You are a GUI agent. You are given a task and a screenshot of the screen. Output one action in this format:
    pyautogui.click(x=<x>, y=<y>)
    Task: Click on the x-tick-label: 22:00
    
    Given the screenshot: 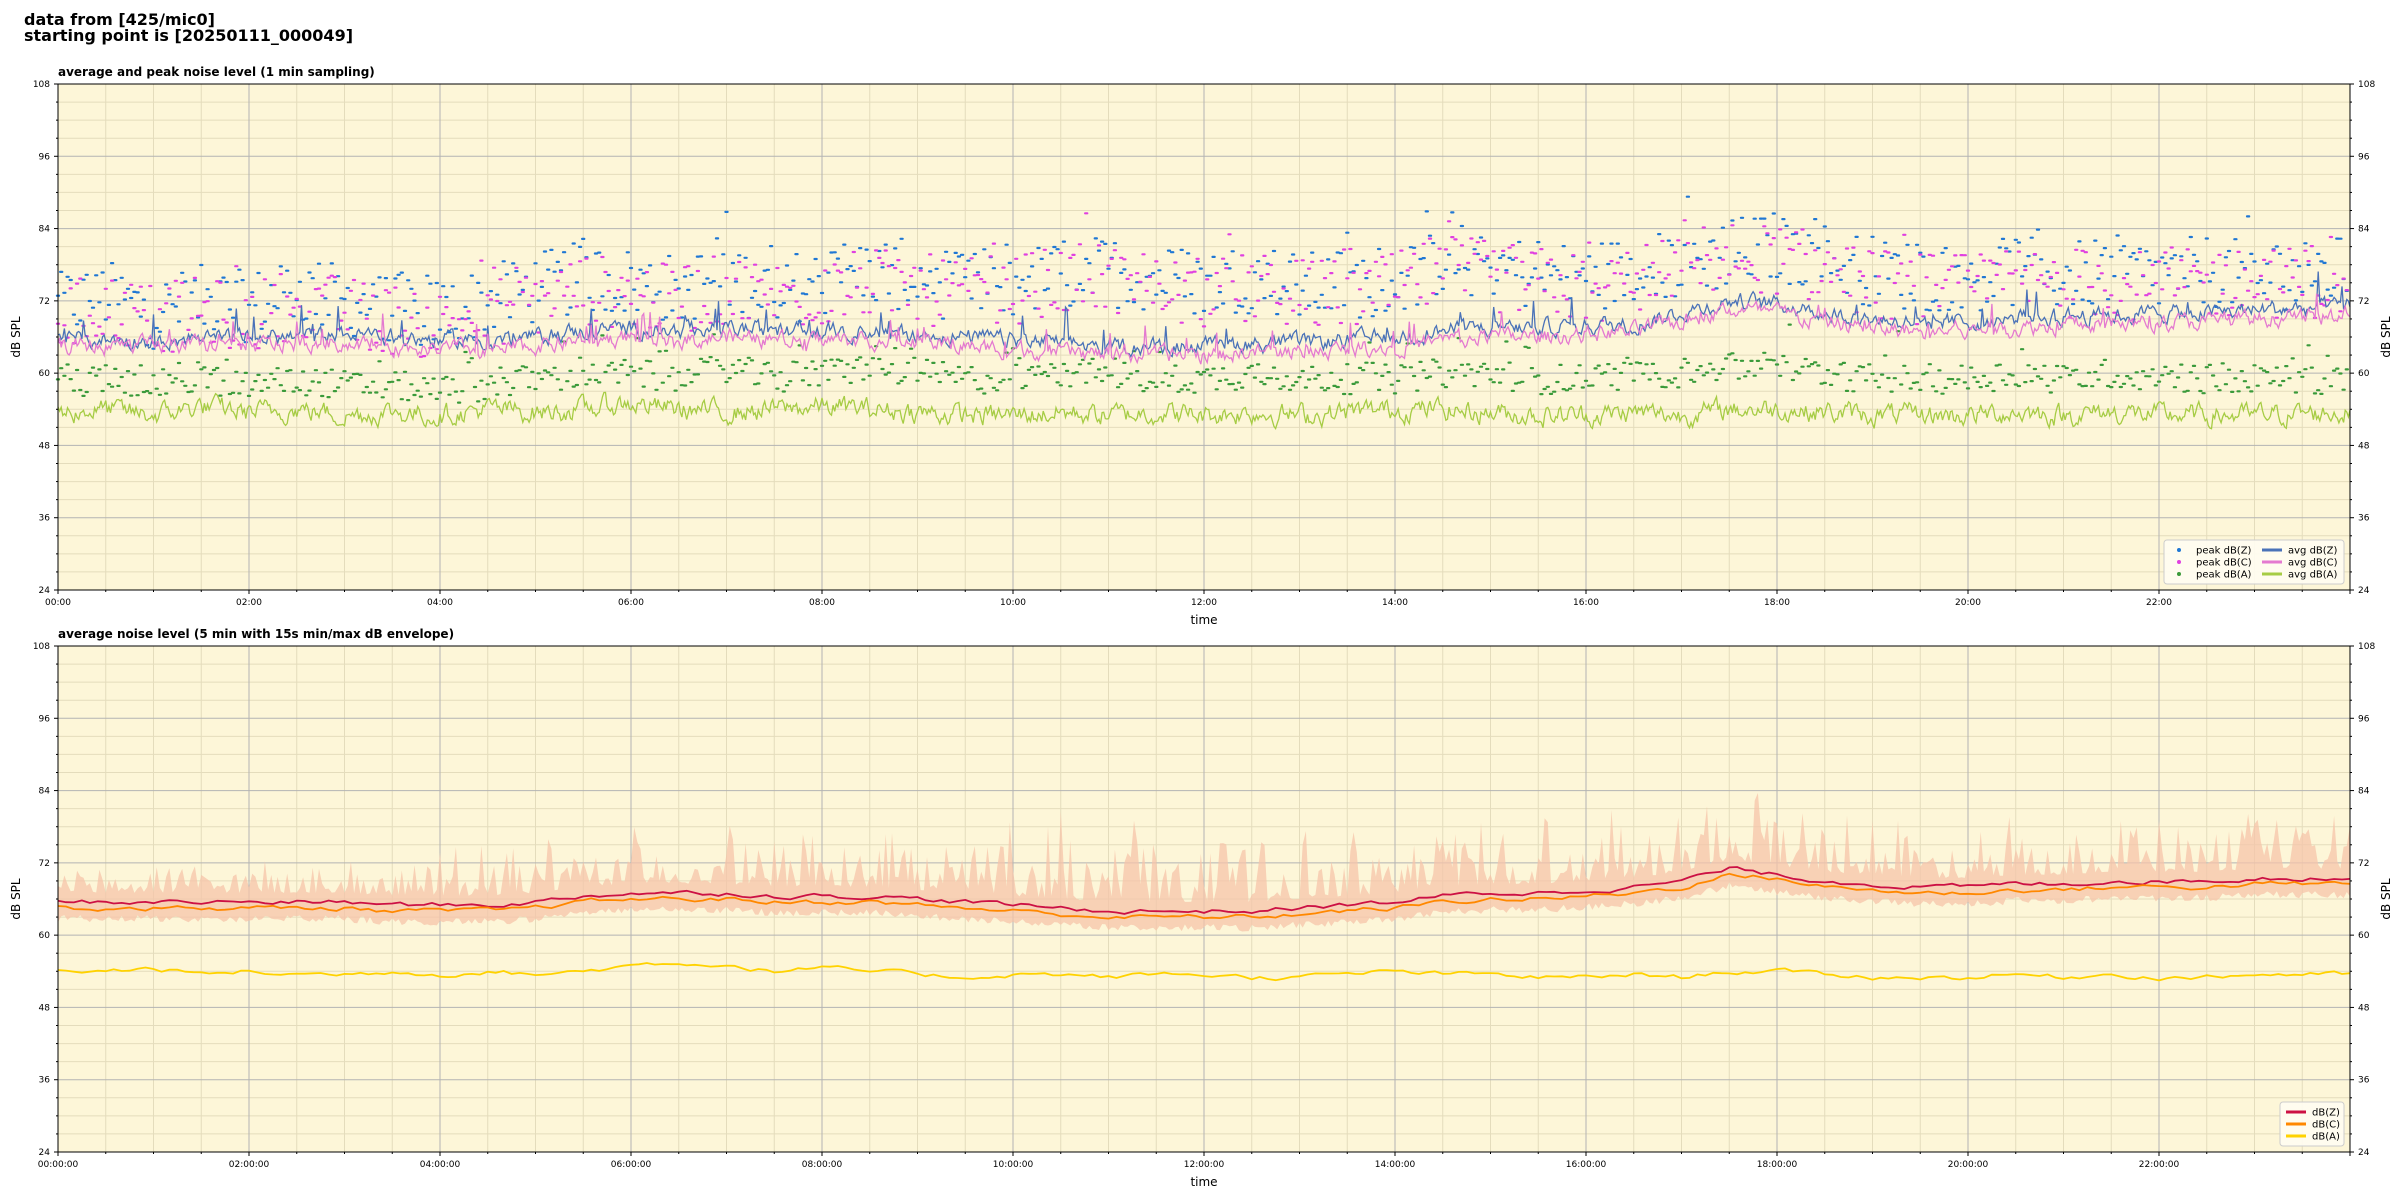 What is the action you would take?
    pyautogui.click(x=2159, y=603)
    